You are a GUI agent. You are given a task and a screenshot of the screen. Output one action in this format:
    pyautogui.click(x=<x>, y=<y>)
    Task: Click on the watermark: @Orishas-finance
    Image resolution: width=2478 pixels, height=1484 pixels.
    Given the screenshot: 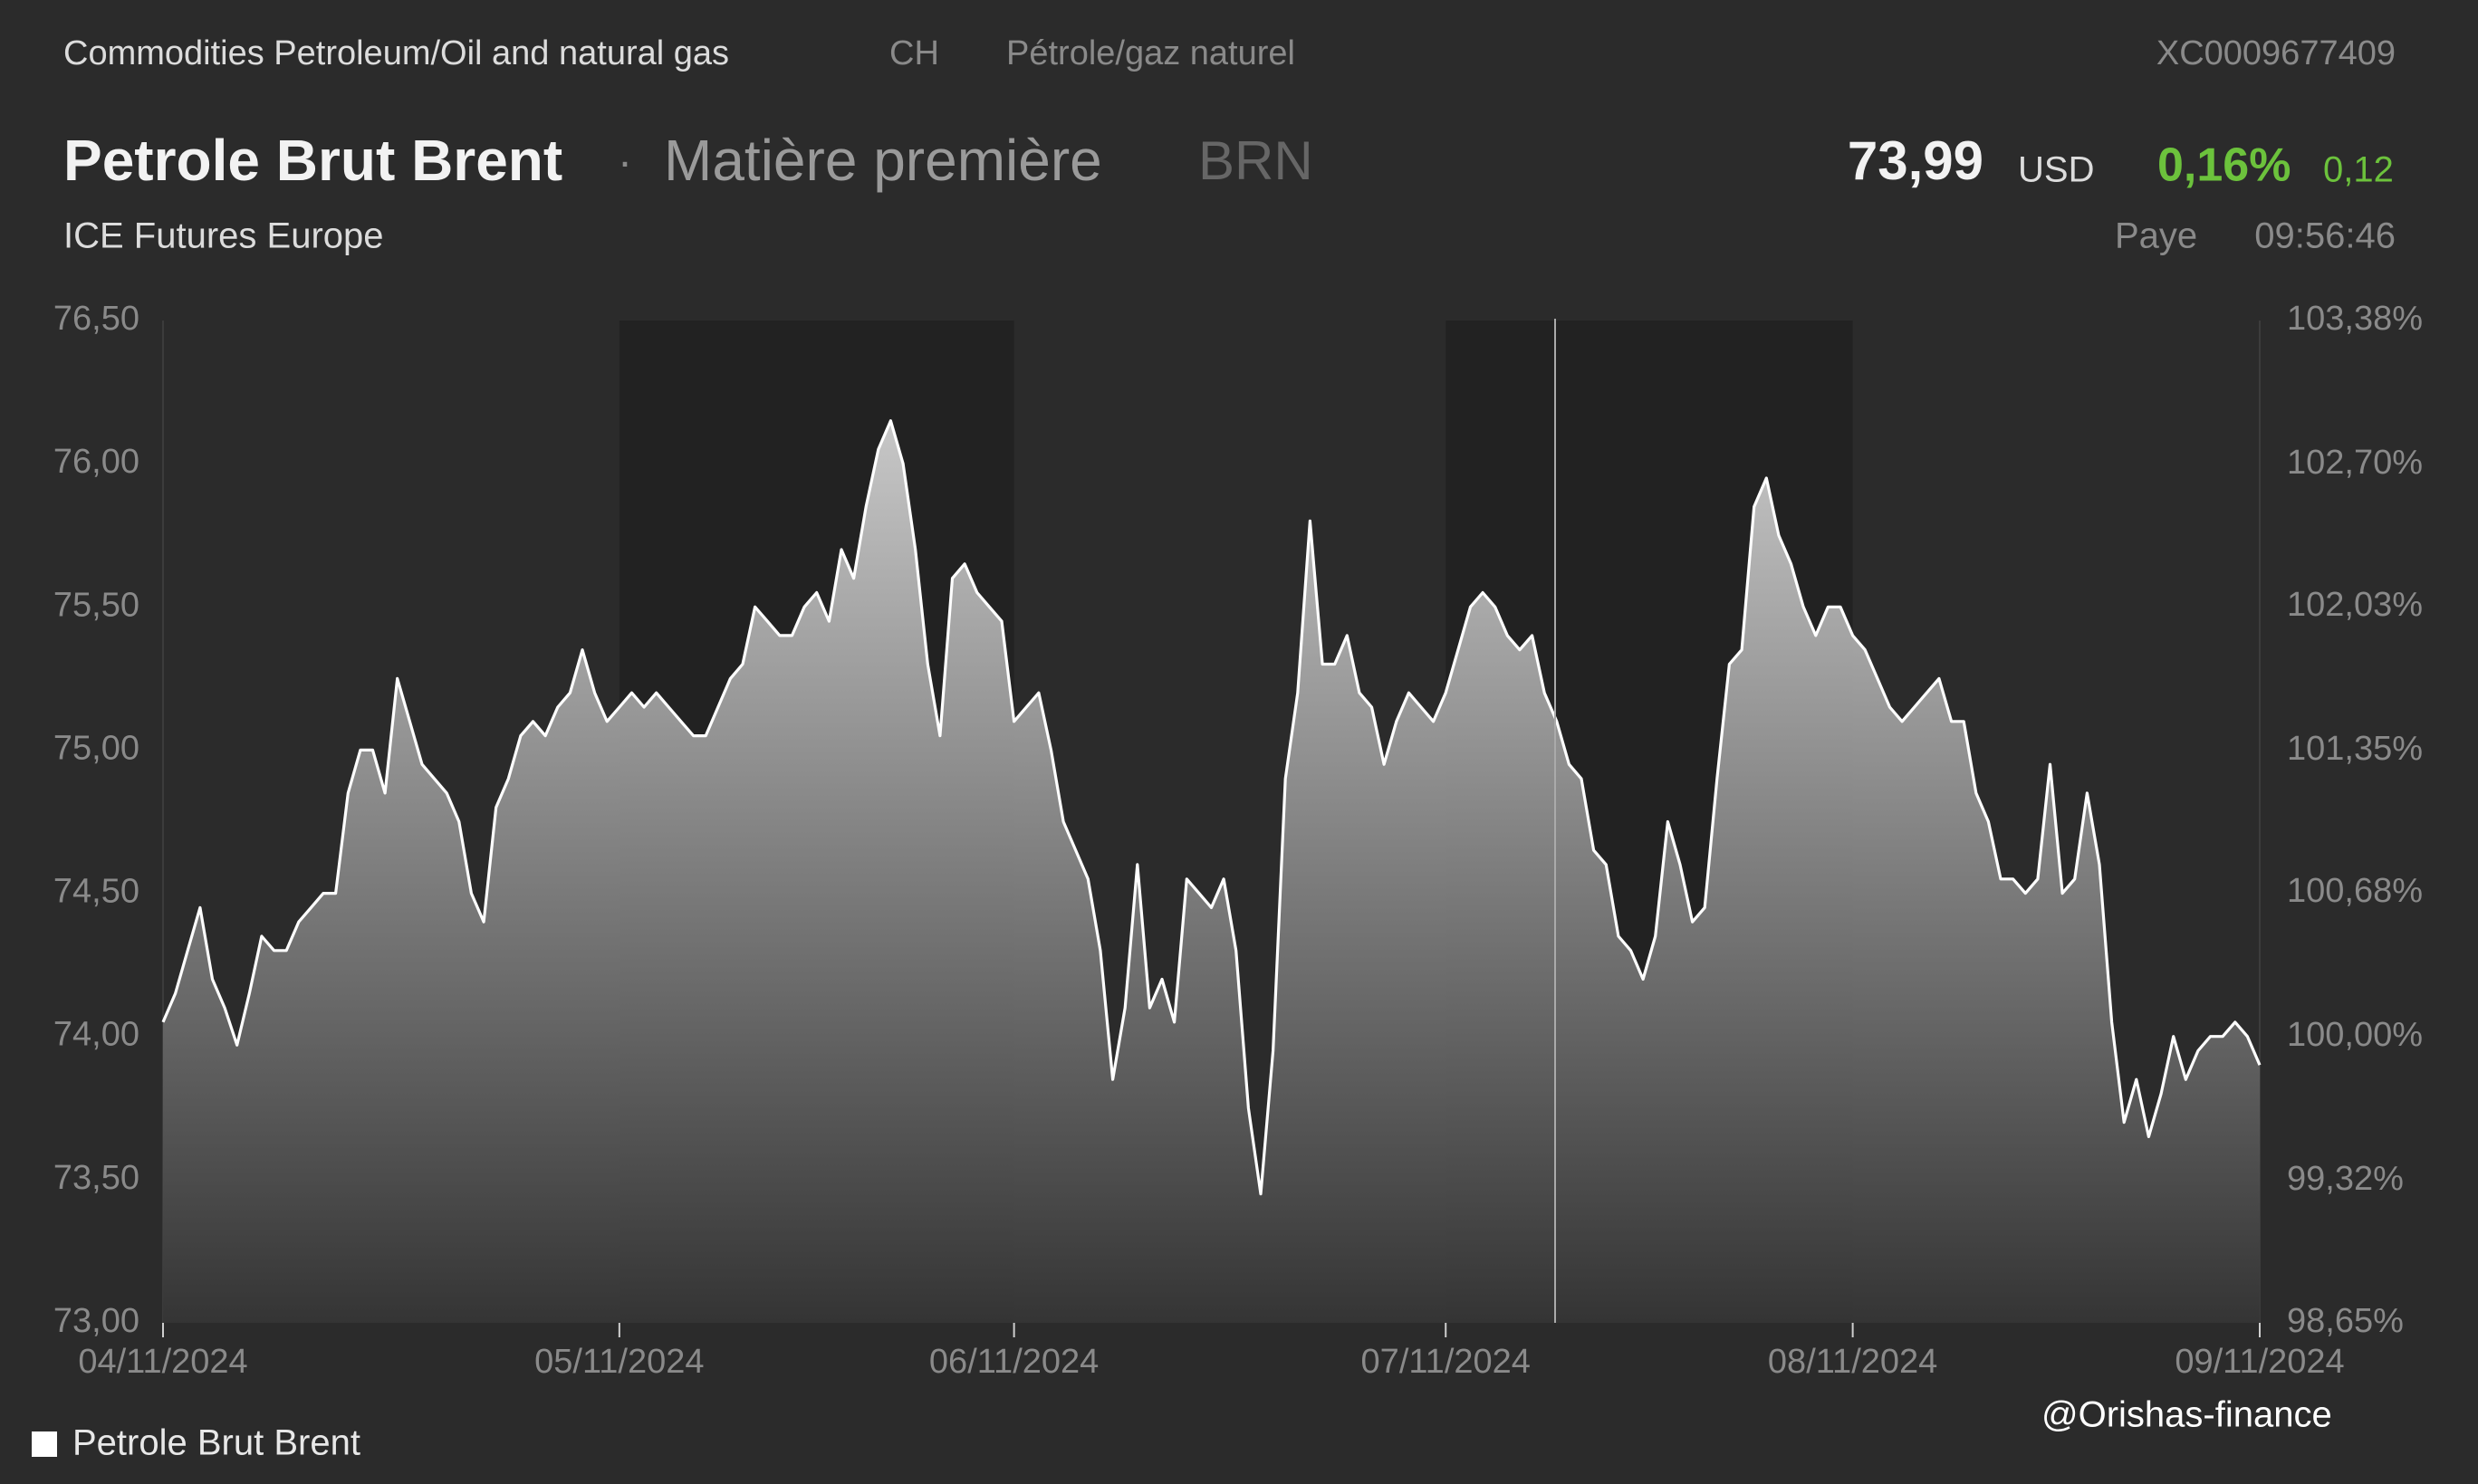 What is the action you would take?
    pyautogui.click(x=2186, y=1415)
    